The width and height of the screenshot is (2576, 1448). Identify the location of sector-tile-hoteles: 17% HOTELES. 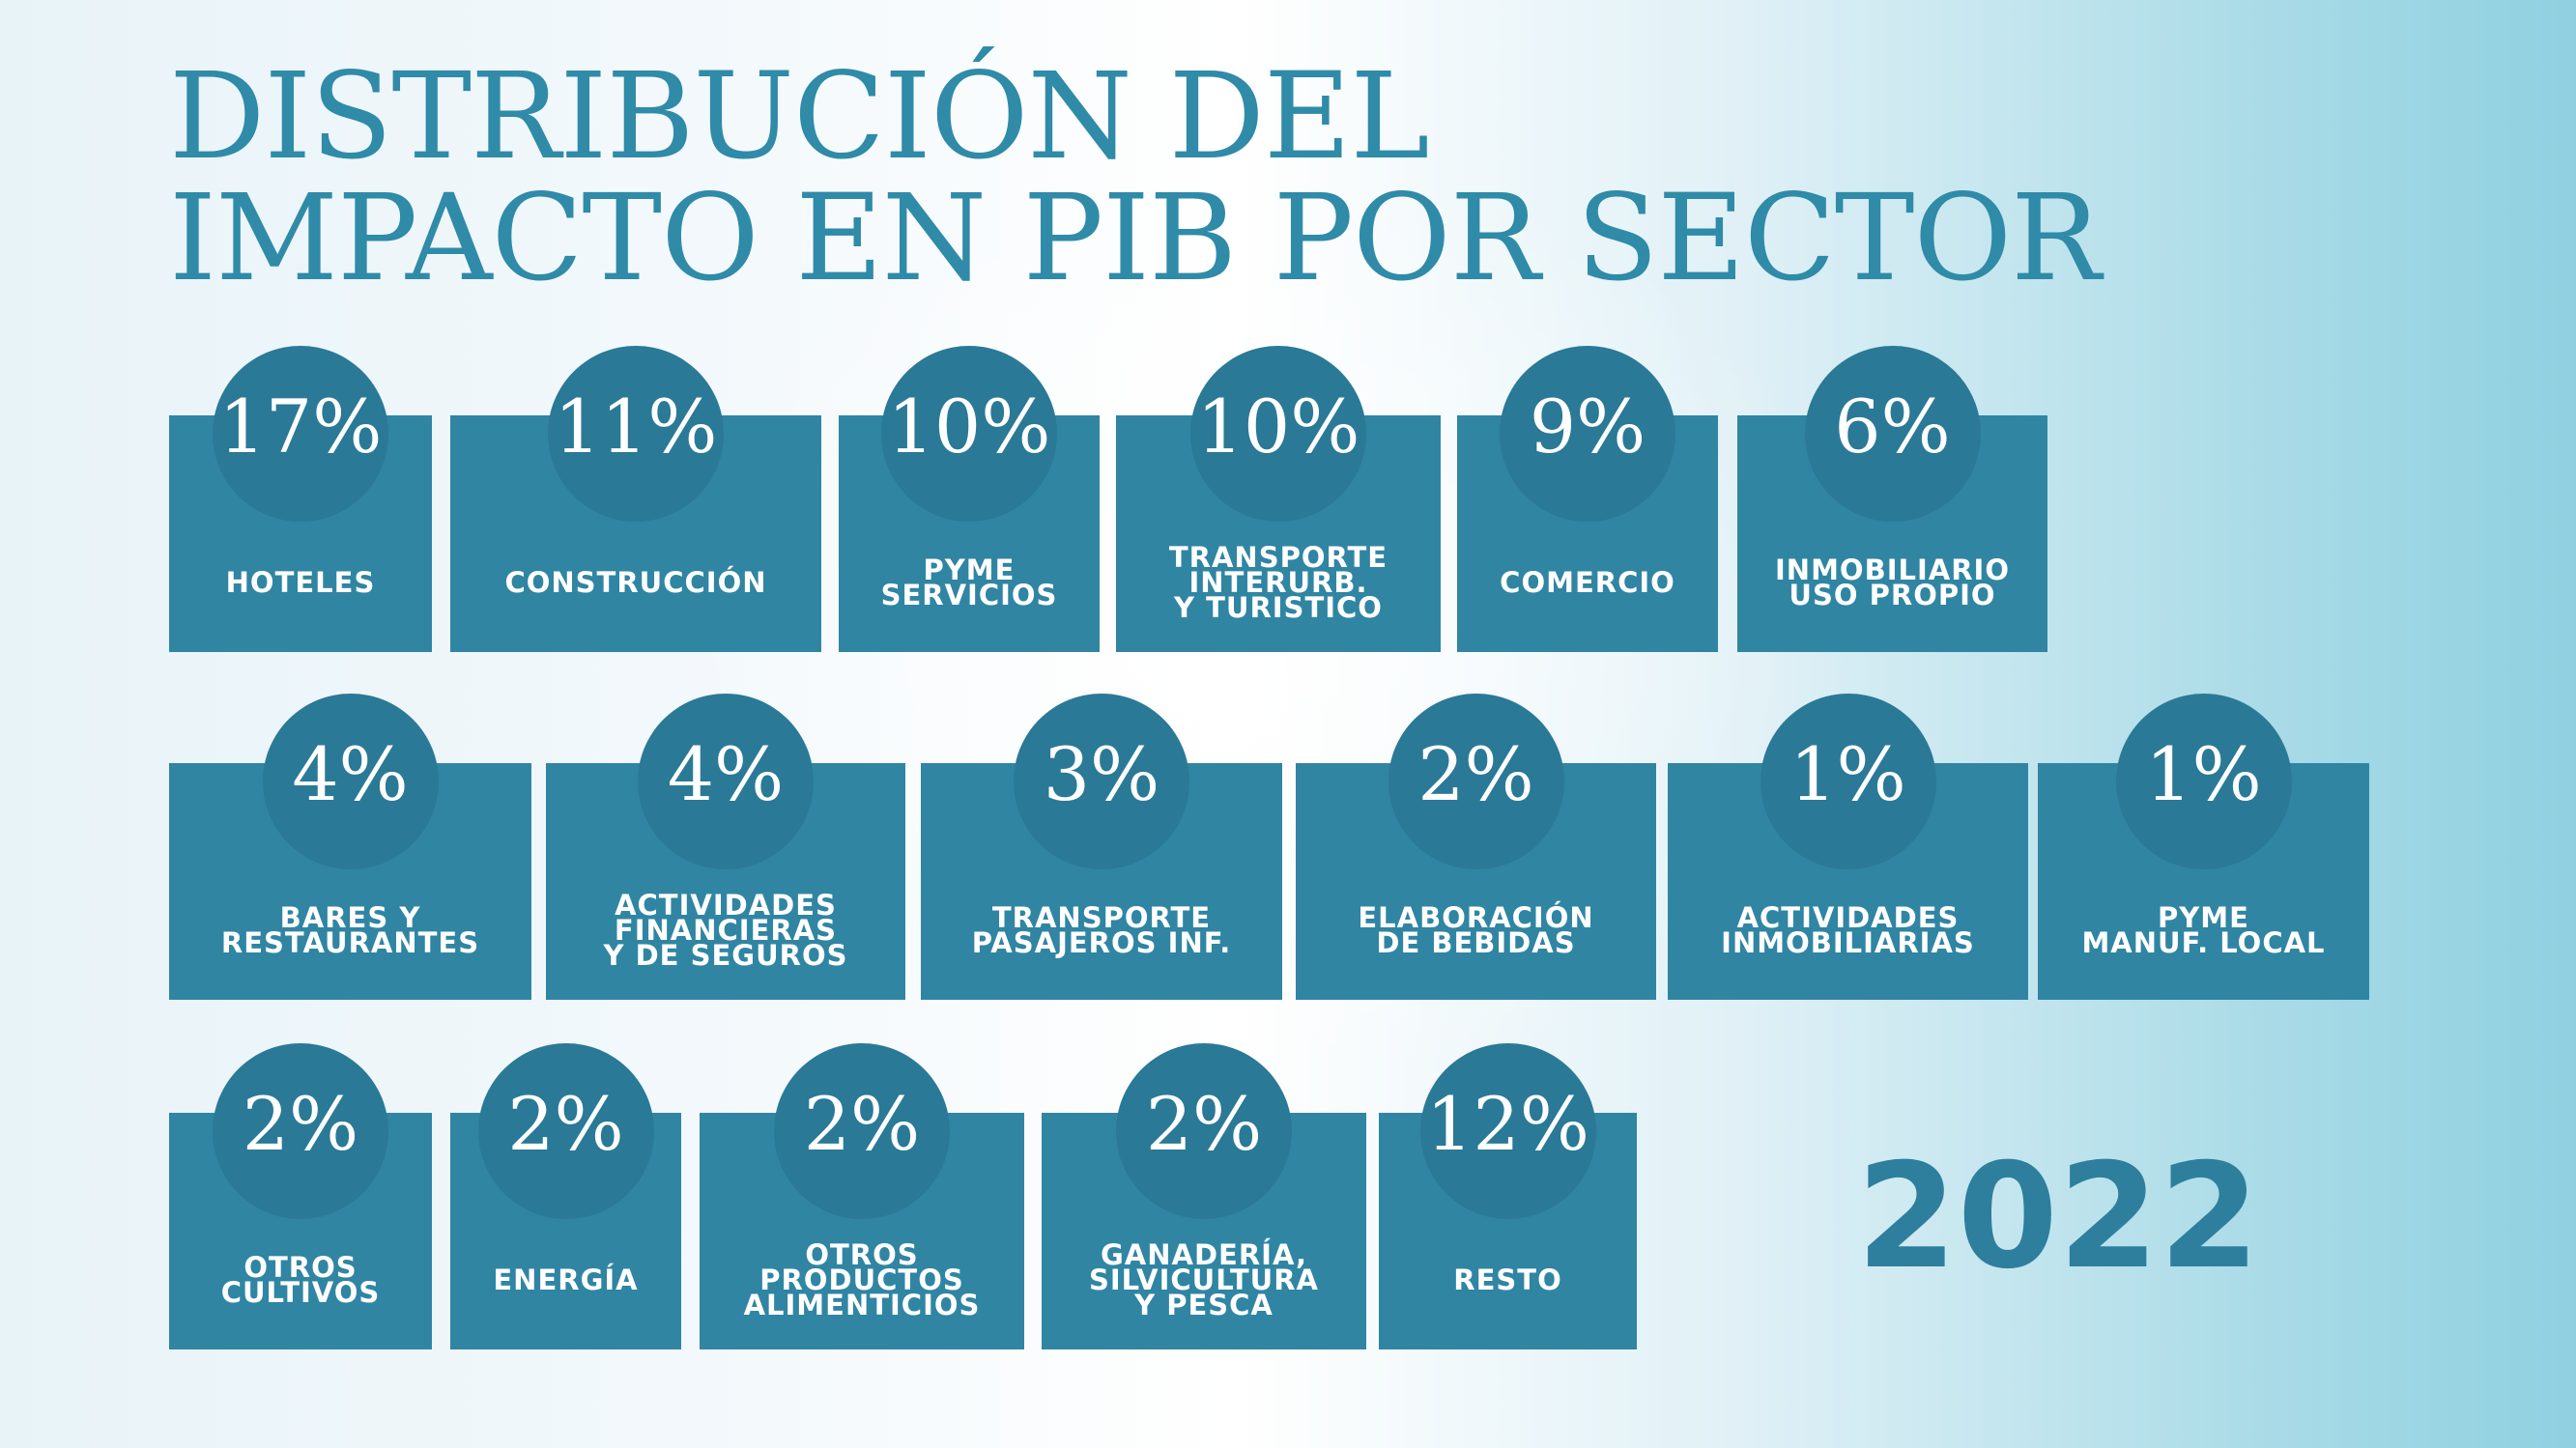
(301, 499).